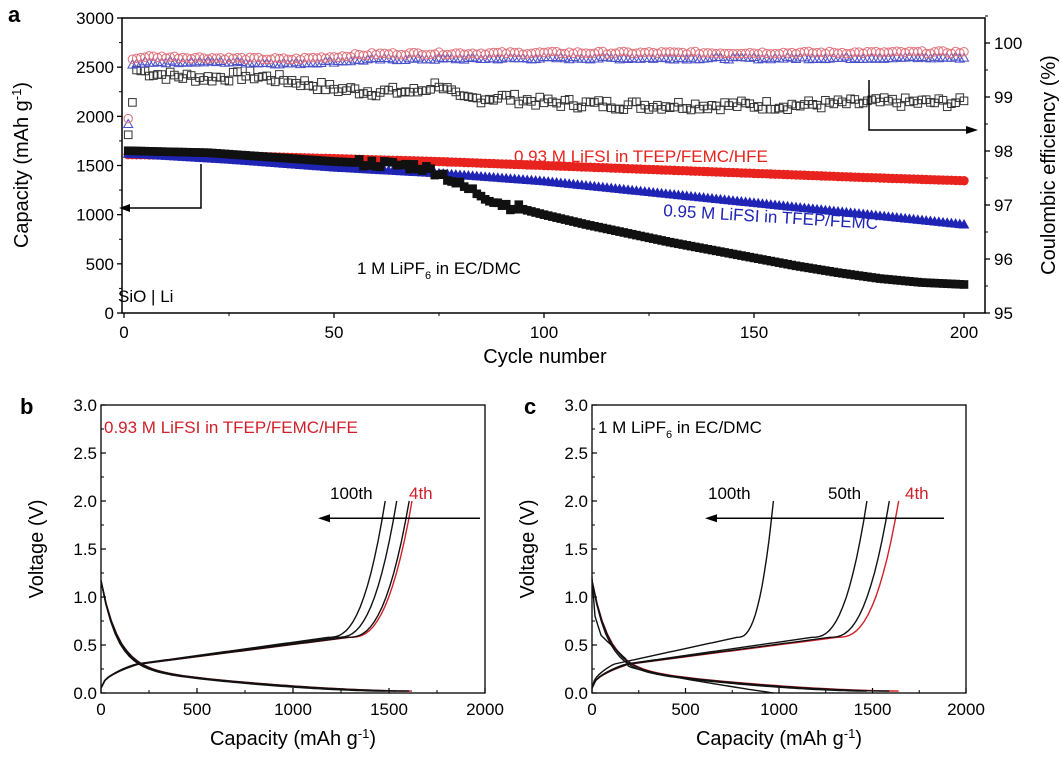 This screenshot has width=1062, height=761. I want to click on y-tick-label: 2000, so click(95, 116).